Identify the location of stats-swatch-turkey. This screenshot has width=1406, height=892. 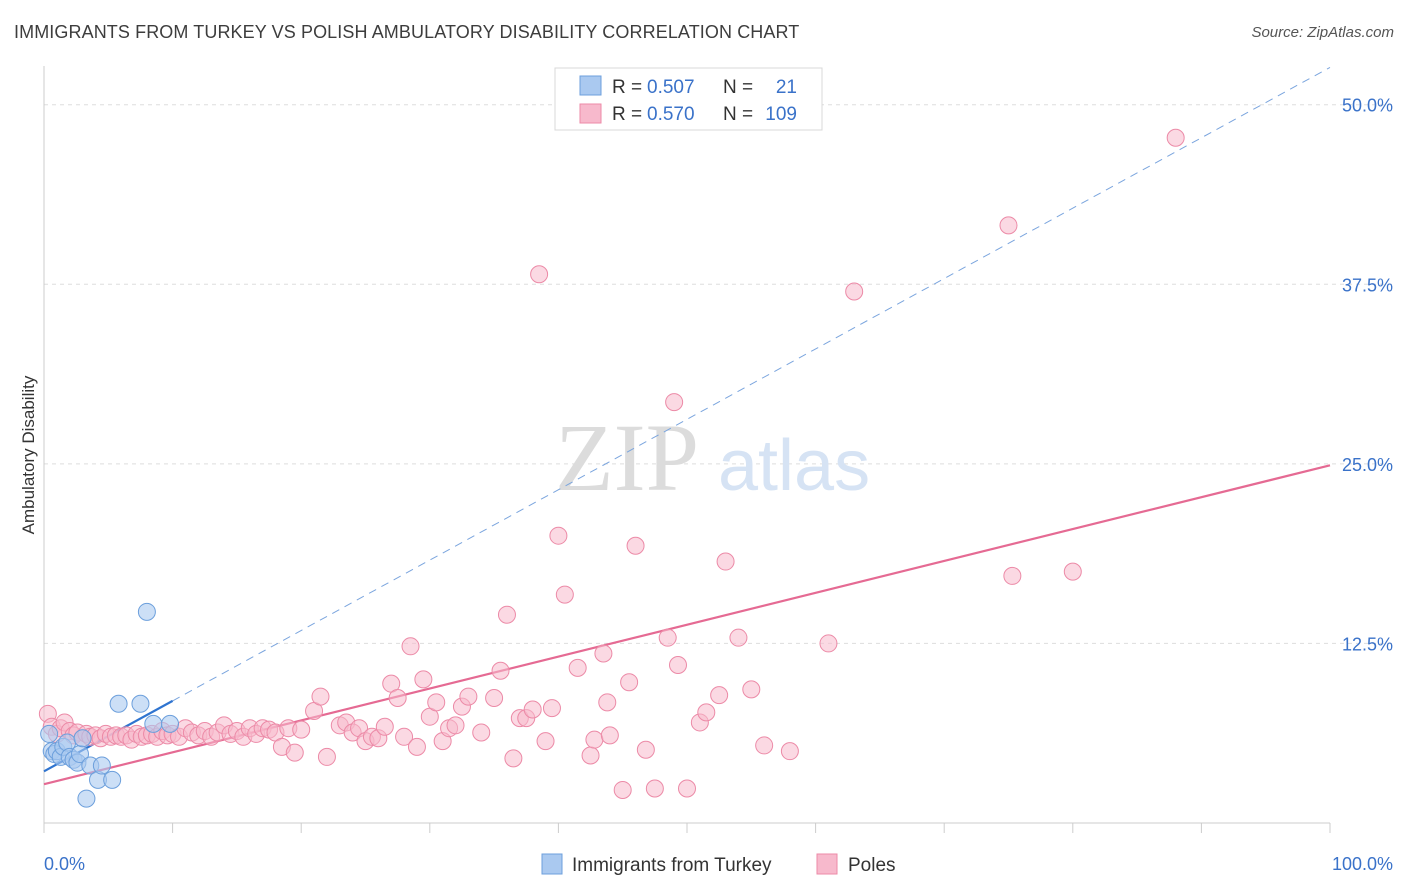
(590, 85).